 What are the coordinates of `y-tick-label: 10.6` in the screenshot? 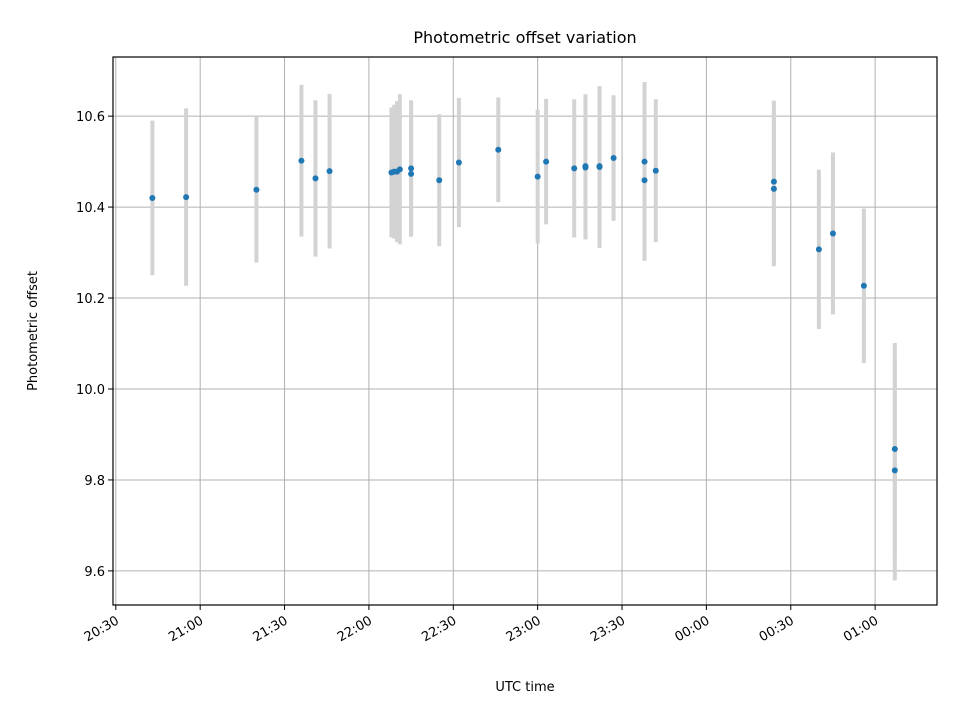 It's located at (90, 117).